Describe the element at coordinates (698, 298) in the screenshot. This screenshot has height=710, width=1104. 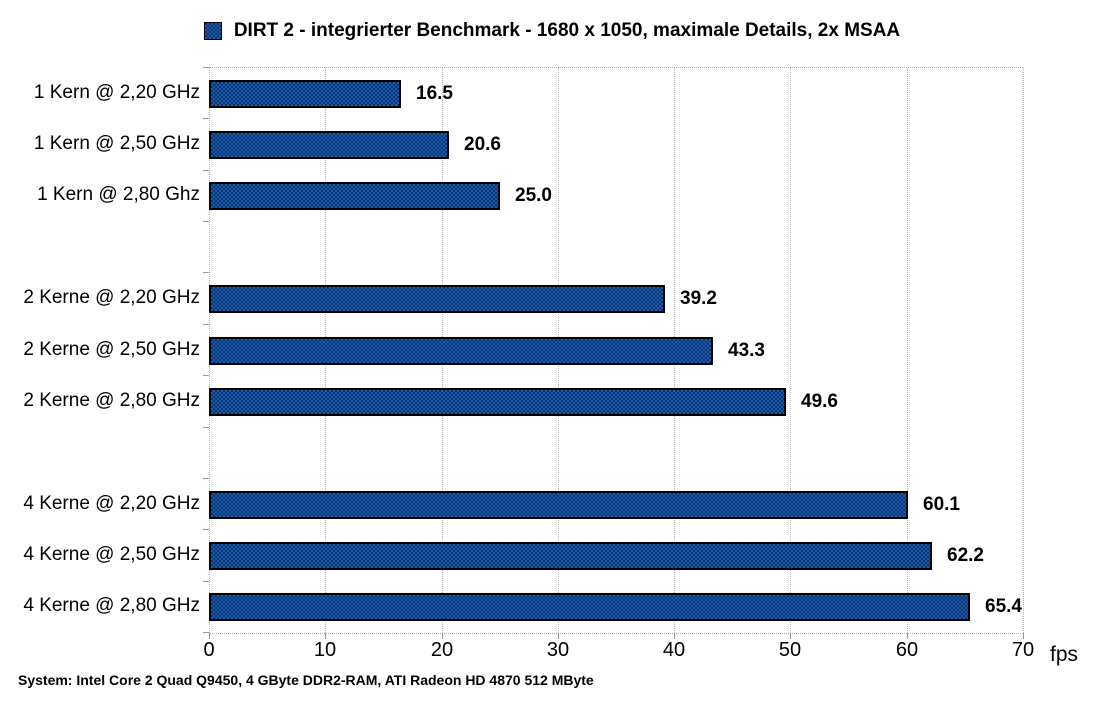
I see `value-label: 39.2` at that location.